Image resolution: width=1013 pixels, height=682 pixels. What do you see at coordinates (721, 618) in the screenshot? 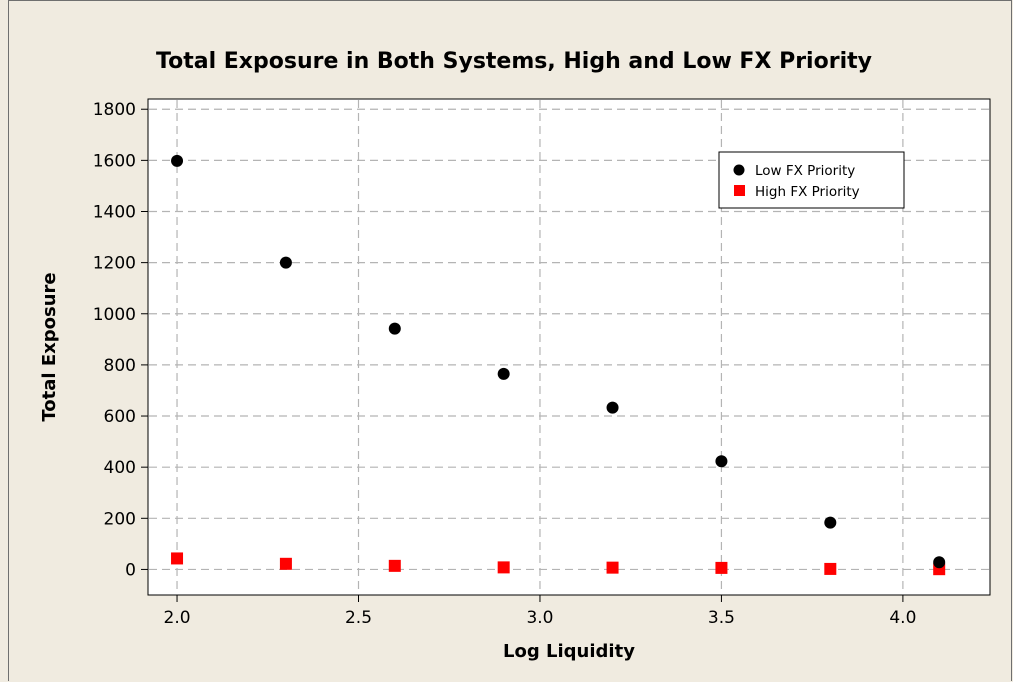
I see `x-tick-label: 3.5` at bounding box center [721, 618].